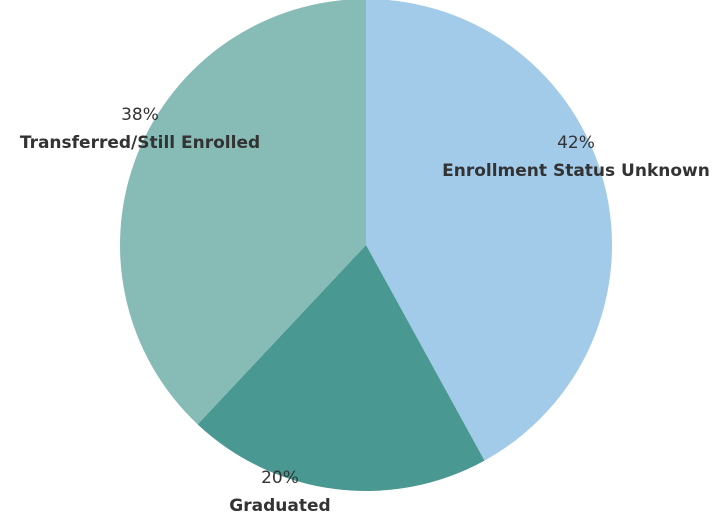 The image size is (722, 516). I want to click on value-label: 38%, so click(140, 115).